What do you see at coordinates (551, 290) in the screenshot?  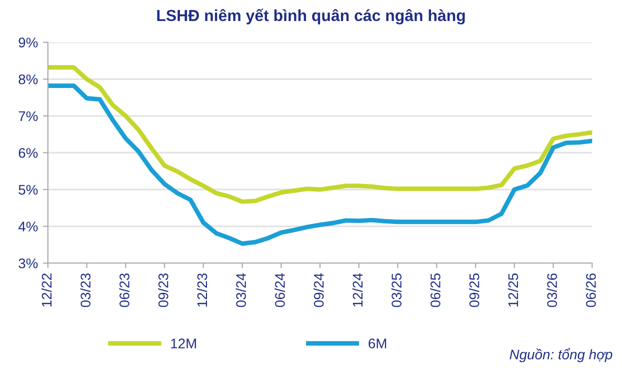 I see `x-tick-label: 03/26` at bounding box center [551, 290].